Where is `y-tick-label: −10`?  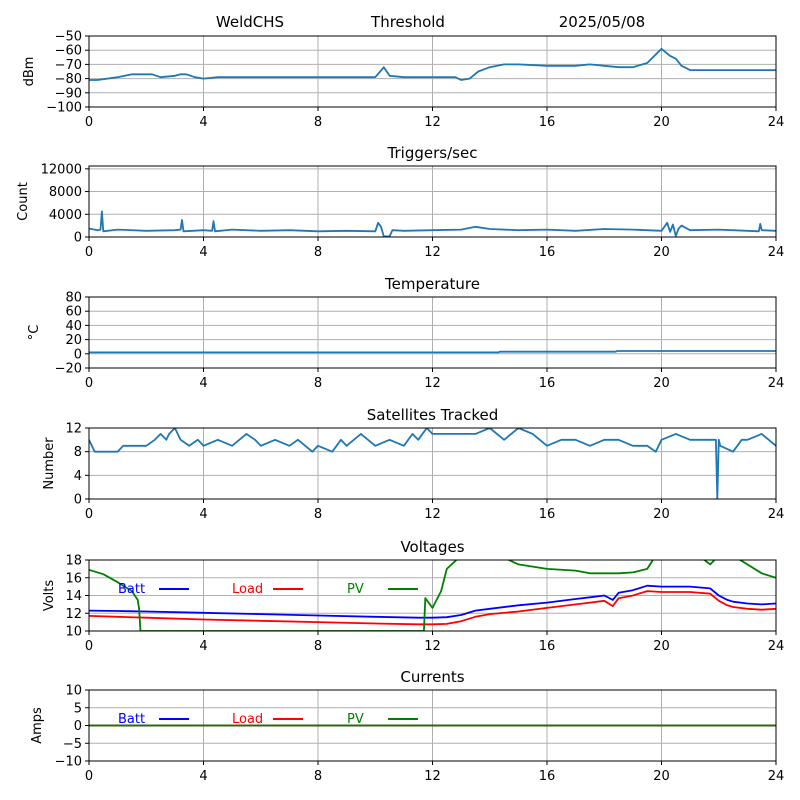
y-tick-label: −10 is located at coordinates (68, 762).